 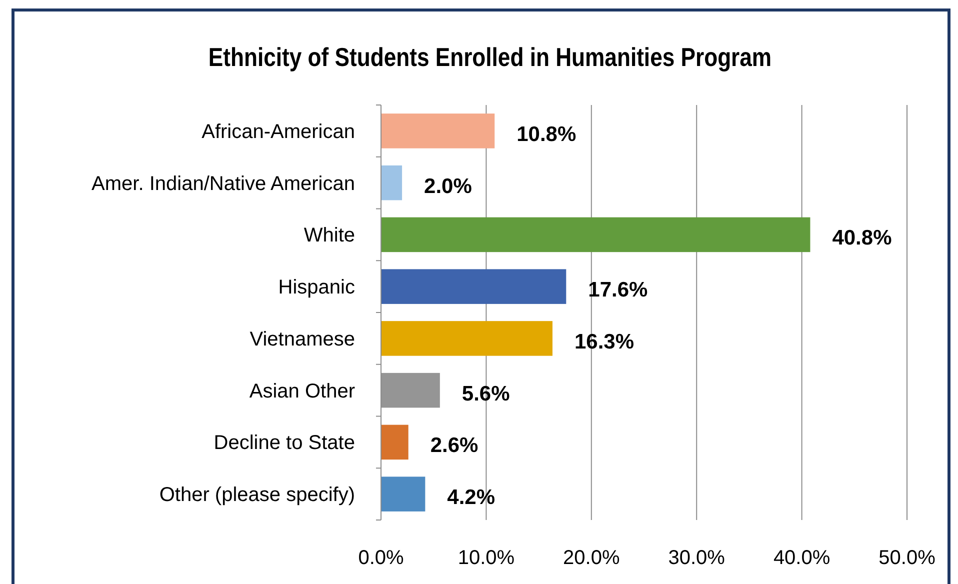 What do you see at coordinates (316, 287) in the screenshot?
I see `y-tick-label: Hispanic` at bounding box center [316, 287].